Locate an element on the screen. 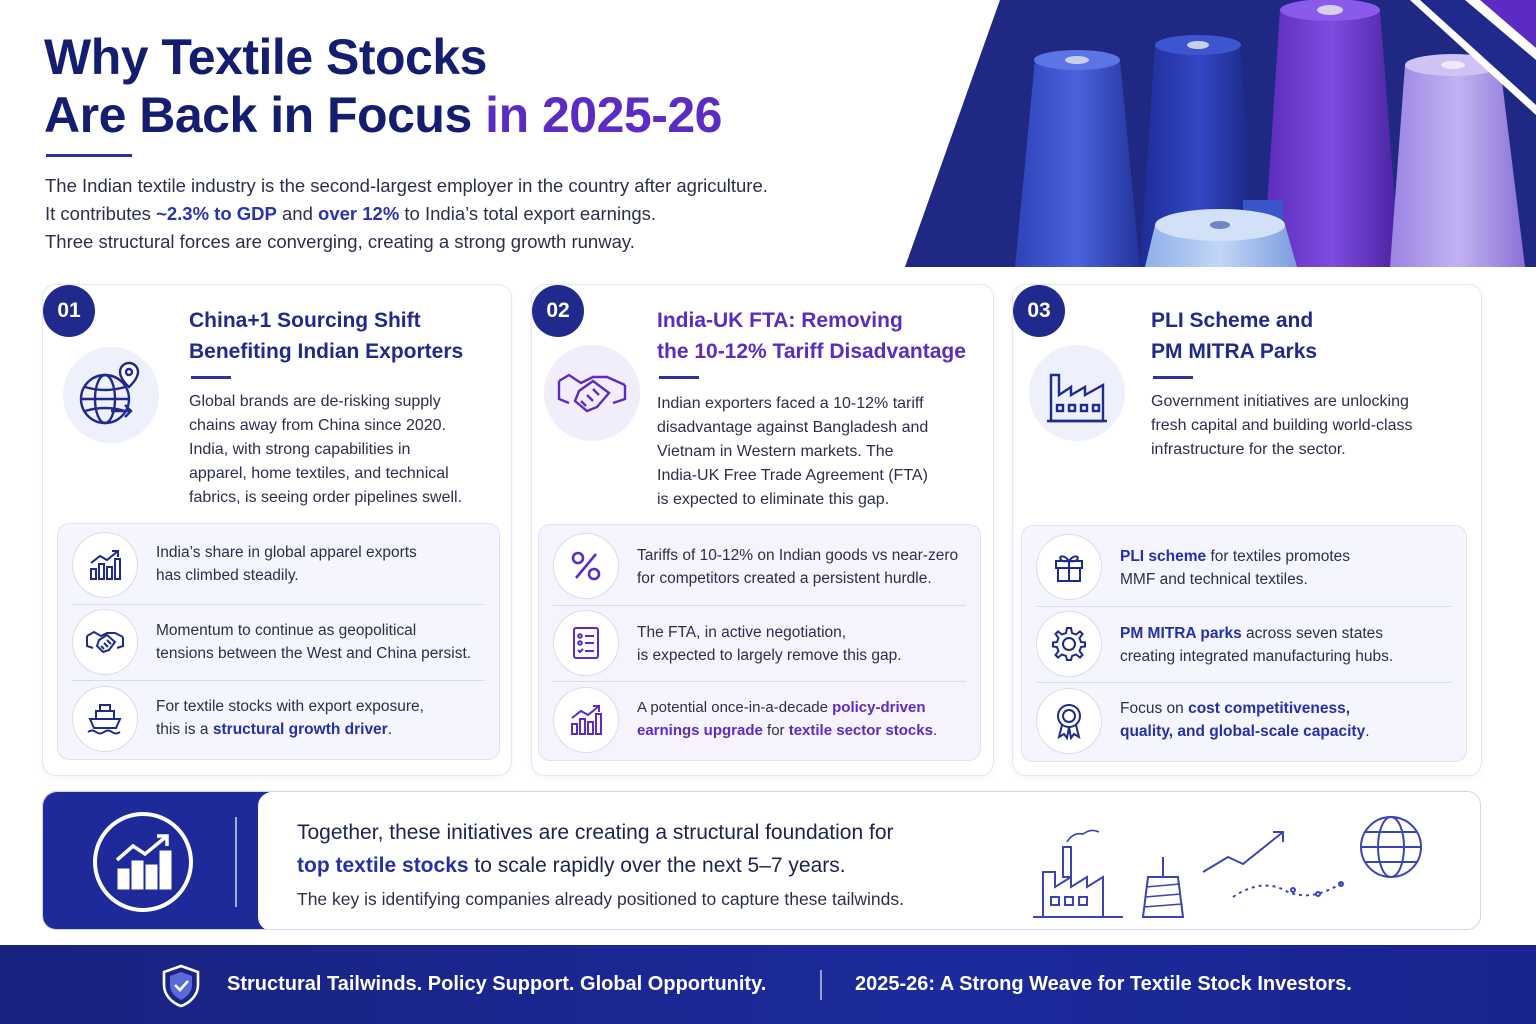 This screenshot has width=1536, height=1024. point-line: PM MITRA parks across seven states is located at coordinates (1288, 633).